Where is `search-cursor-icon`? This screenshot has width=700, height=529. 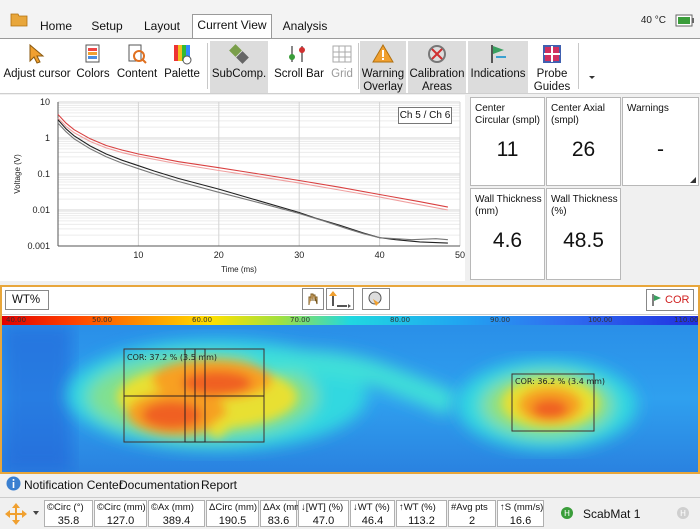 search-cursor-icon is located at coordinates (375, 298).